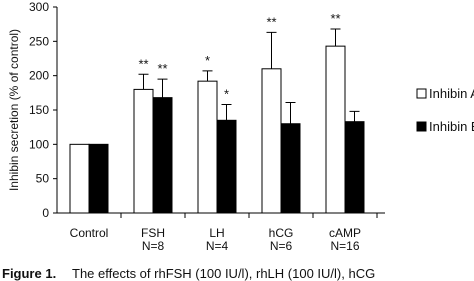  Describe the element at coordinates (29, 273) in the screenshot. I see `caption-label: Figure 1.` at that location.